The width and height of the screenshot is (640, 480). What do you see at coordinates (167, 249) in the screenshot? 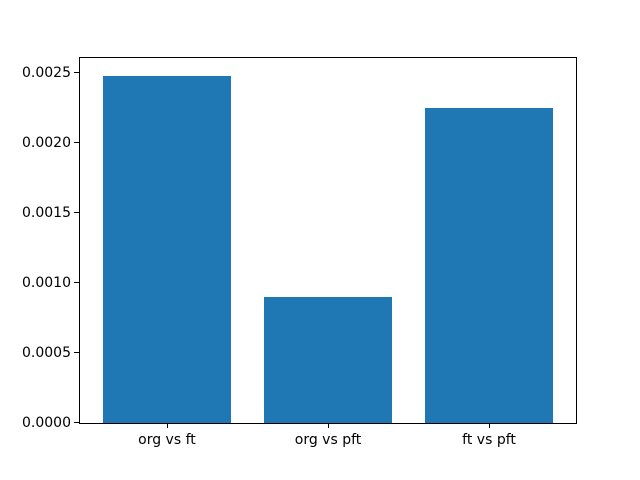
I see `bar-org-vs-ft` at bounding box center [167, 249].